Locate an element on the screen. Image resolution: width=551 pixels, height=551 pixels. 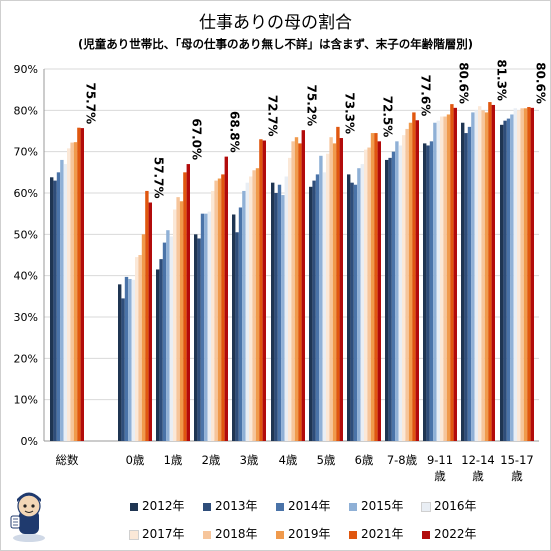
mascot-logo is located at coordinates (27, 517).